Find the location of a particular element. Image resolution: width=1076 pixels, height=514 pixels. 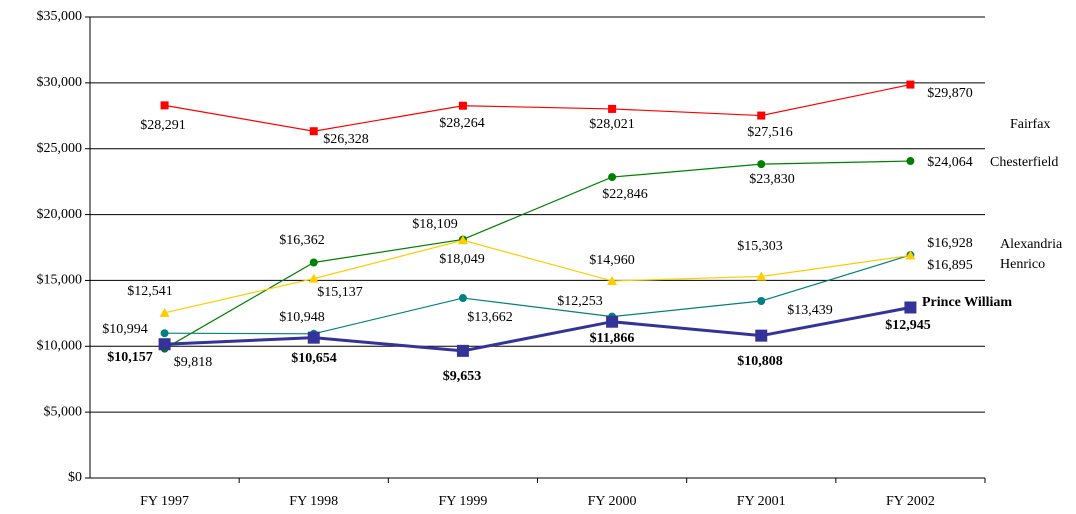

data-label: $18,109 is located at coordinates (435, 224).